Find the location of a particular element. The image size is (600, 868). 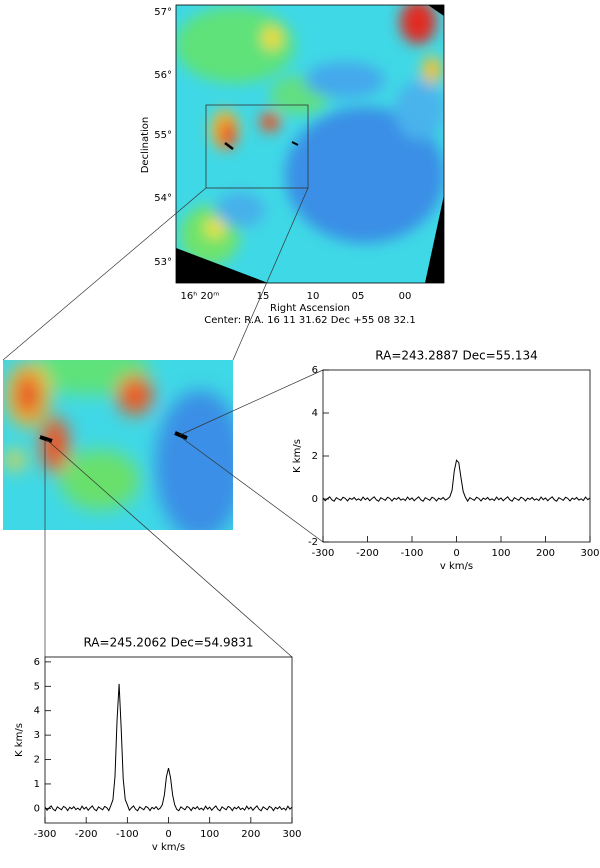

x-tick-label: 16ʰ 20ᵐ is located at coordinates (200, 296).